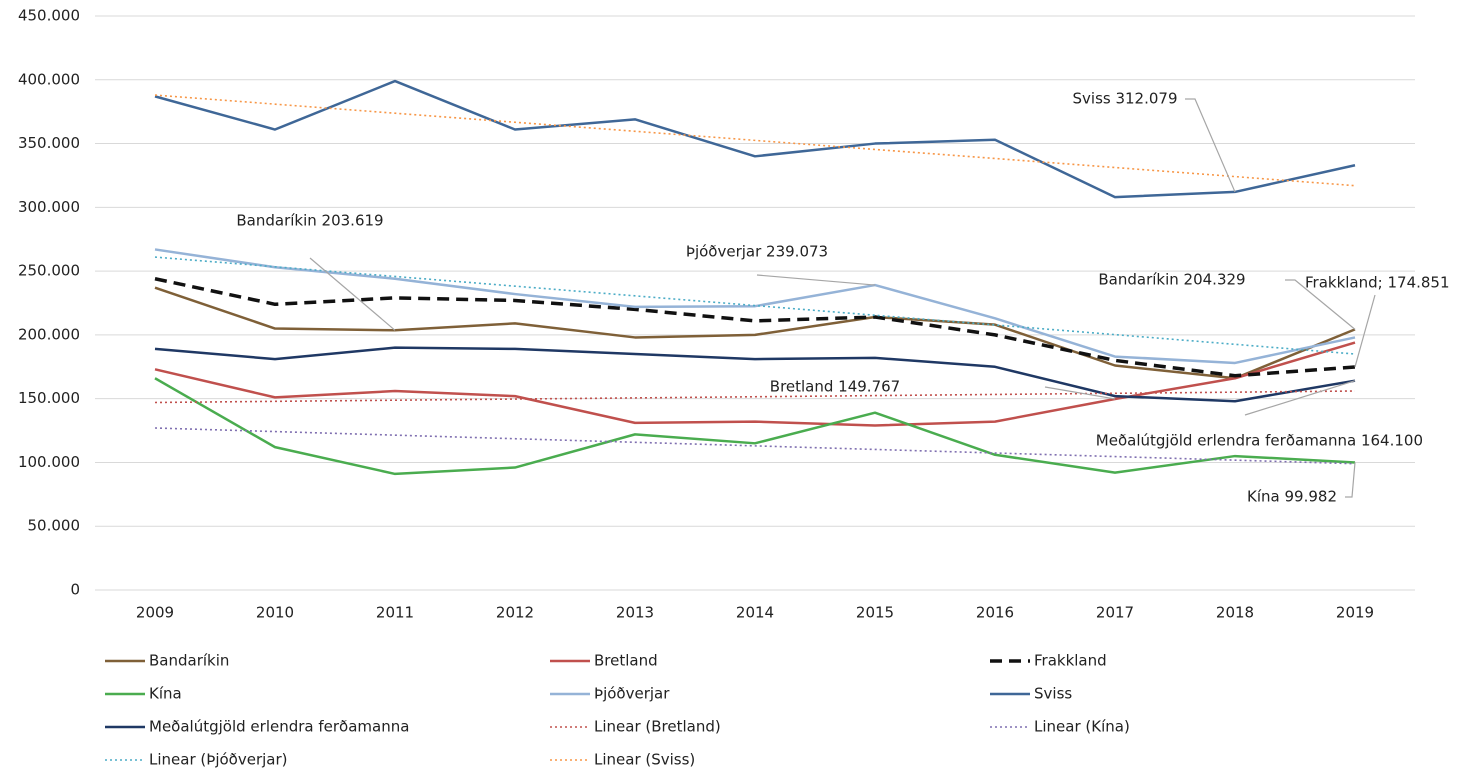 The width and height of the screenshot is (1483, 772). What do you see at coordinates (189, 661) in the screenshot?
I see `legend-label: Bandaríkin` at bounding box center [189, 661].